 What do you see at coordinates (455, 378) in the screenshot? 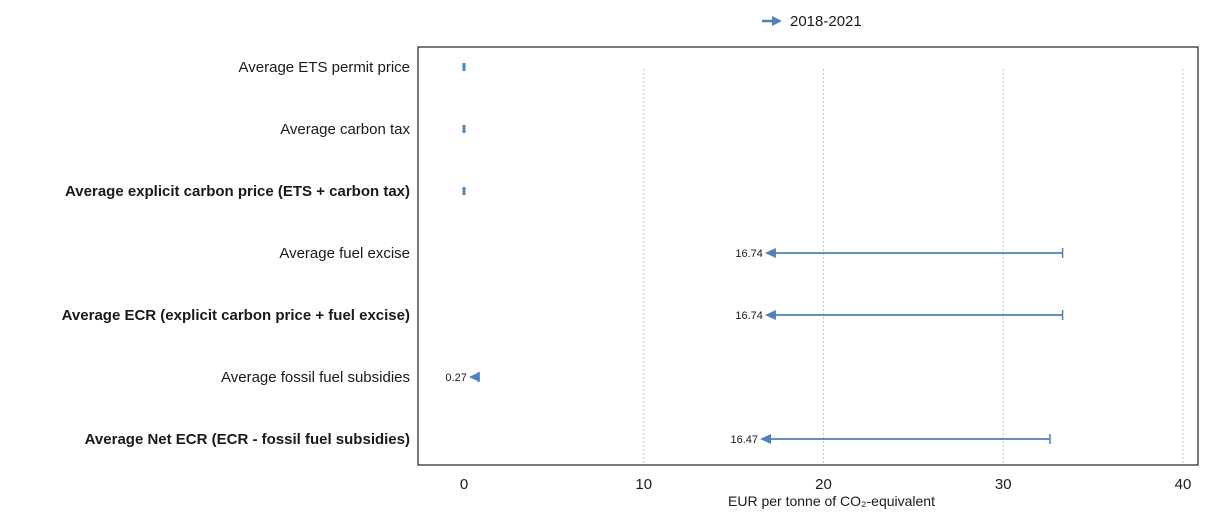
I see `data-label: 0.27` at bounding box center [455, 378].